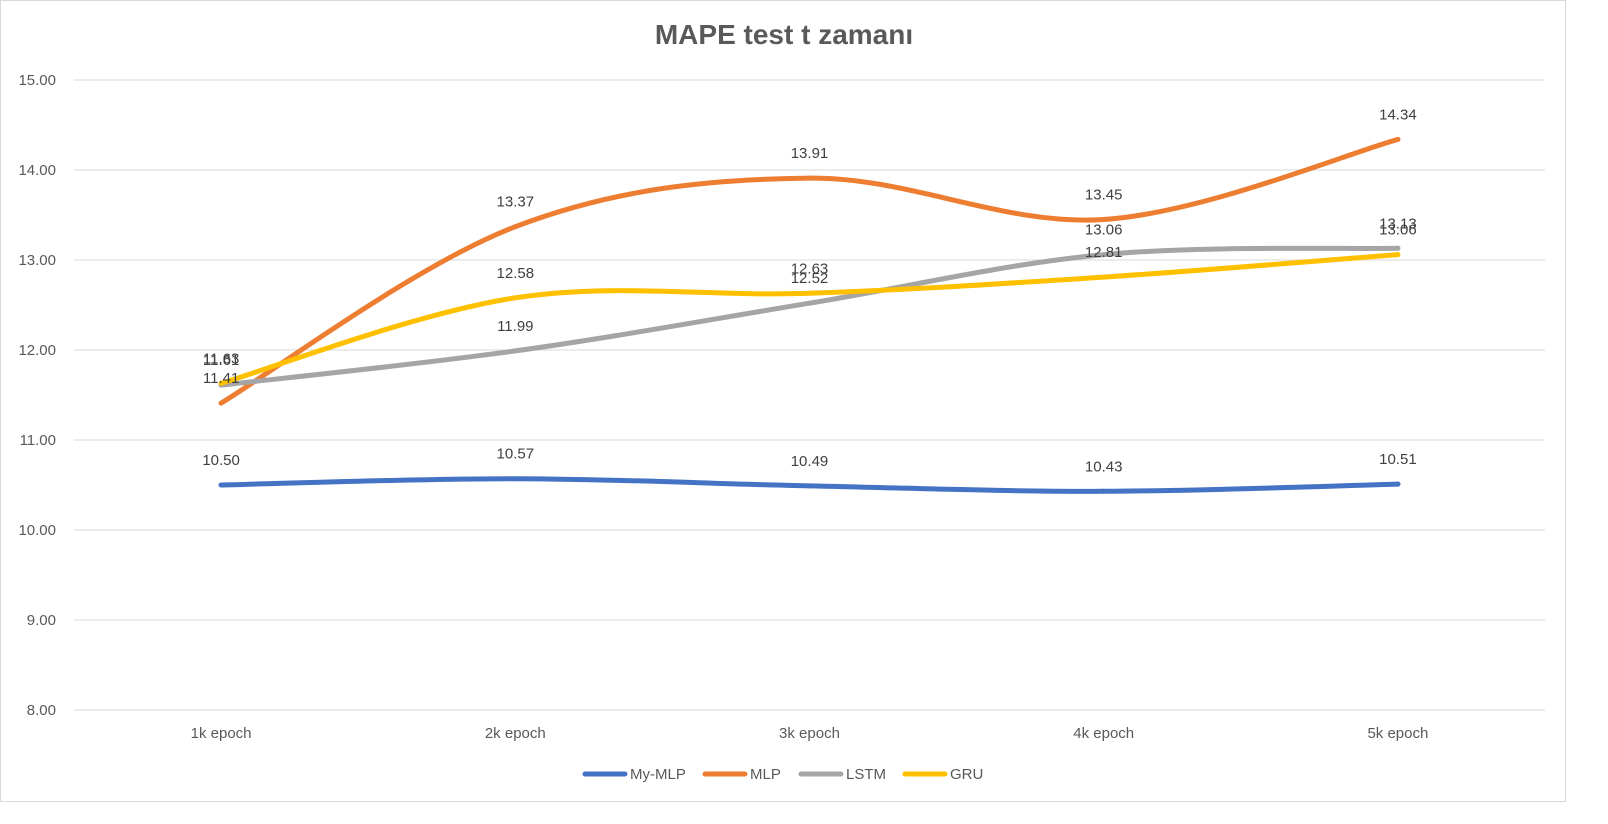 The height and width of the screenshot is (824, 1608). What do you see at coordinates (516, 454) in the screenshot?
I see `data-label: 10.57` at bounding box center [516, 454].